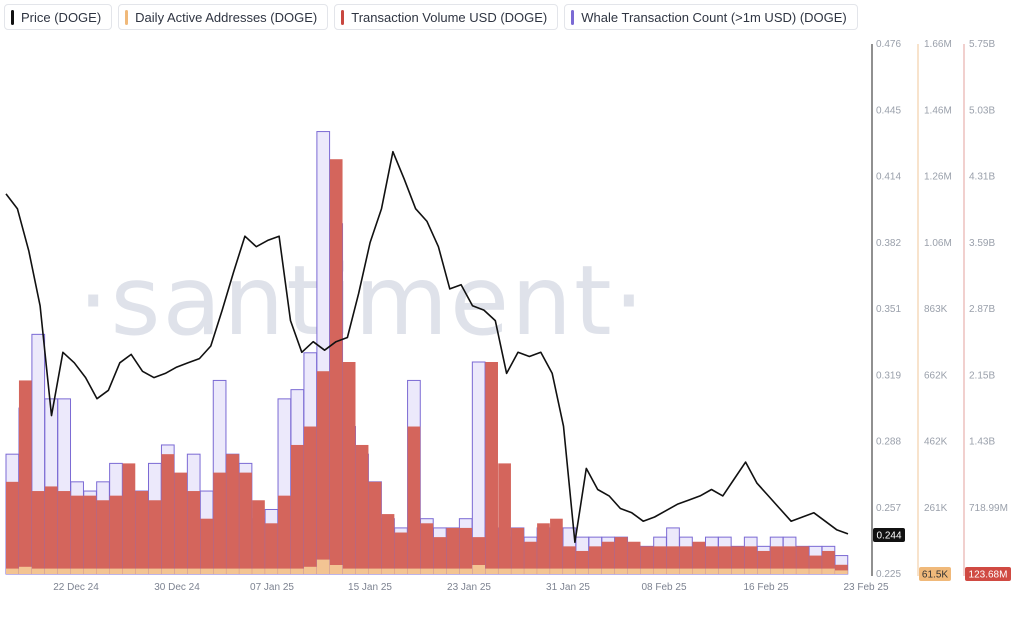 This screenshot has width=1024, height=619. Describe the element at coordinates (370, 587) in the screenshot. I see `x-axis-tick: 15 Jan 25` at that location.